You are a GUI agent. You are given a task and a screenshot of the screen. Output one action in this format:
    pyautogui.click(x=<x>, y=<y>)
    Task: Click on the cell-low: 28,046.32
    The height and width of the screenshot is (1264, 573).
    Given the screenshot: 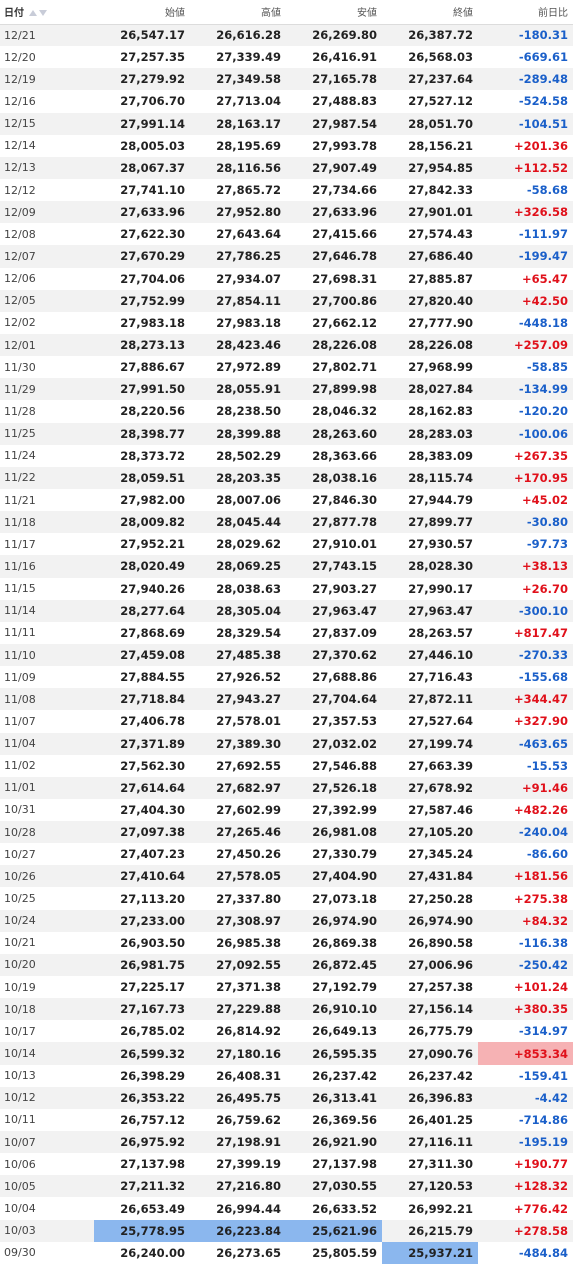 What is the action you would take?
    pyautogui.click(x=334, y=411)
    